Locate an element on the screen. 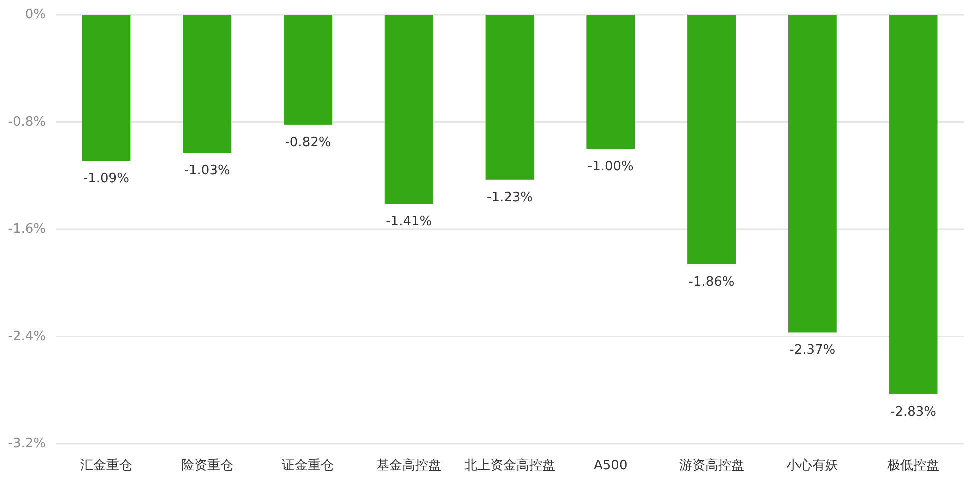 This screenshot has width=968, height=486. x-tick-label: 证金重仓 is located at coordinates (308, 466).